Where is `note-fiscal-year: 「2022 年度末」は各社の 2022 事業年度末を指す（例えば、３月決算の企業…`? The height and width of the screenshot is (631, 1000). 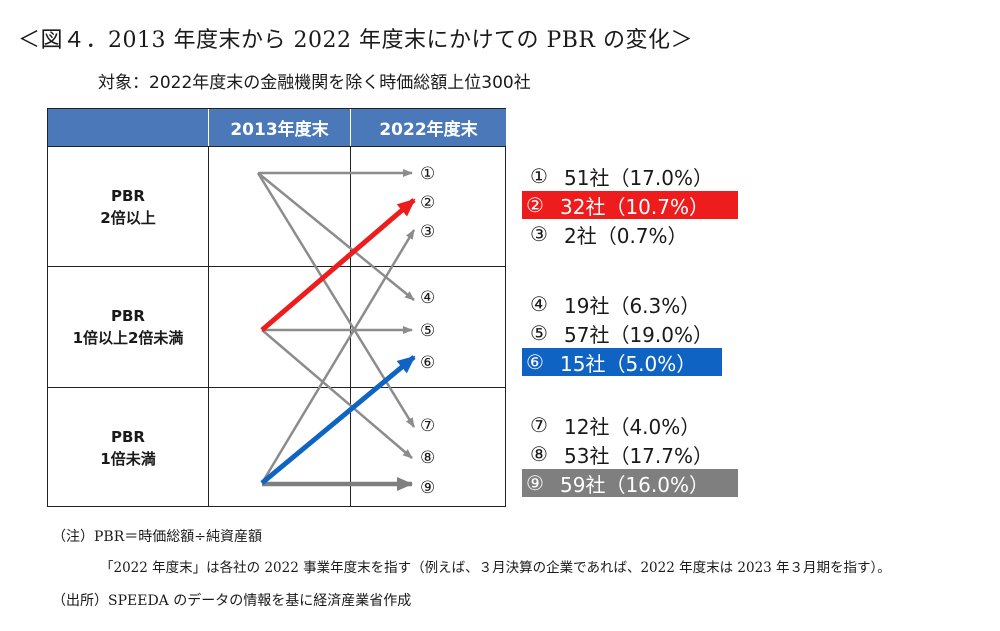
note-fiscal-year: 「2022 年度末」は各社の 2022 事業年度末を指す（例えば、３月決算の企業… is located at coordinates (495, 568).